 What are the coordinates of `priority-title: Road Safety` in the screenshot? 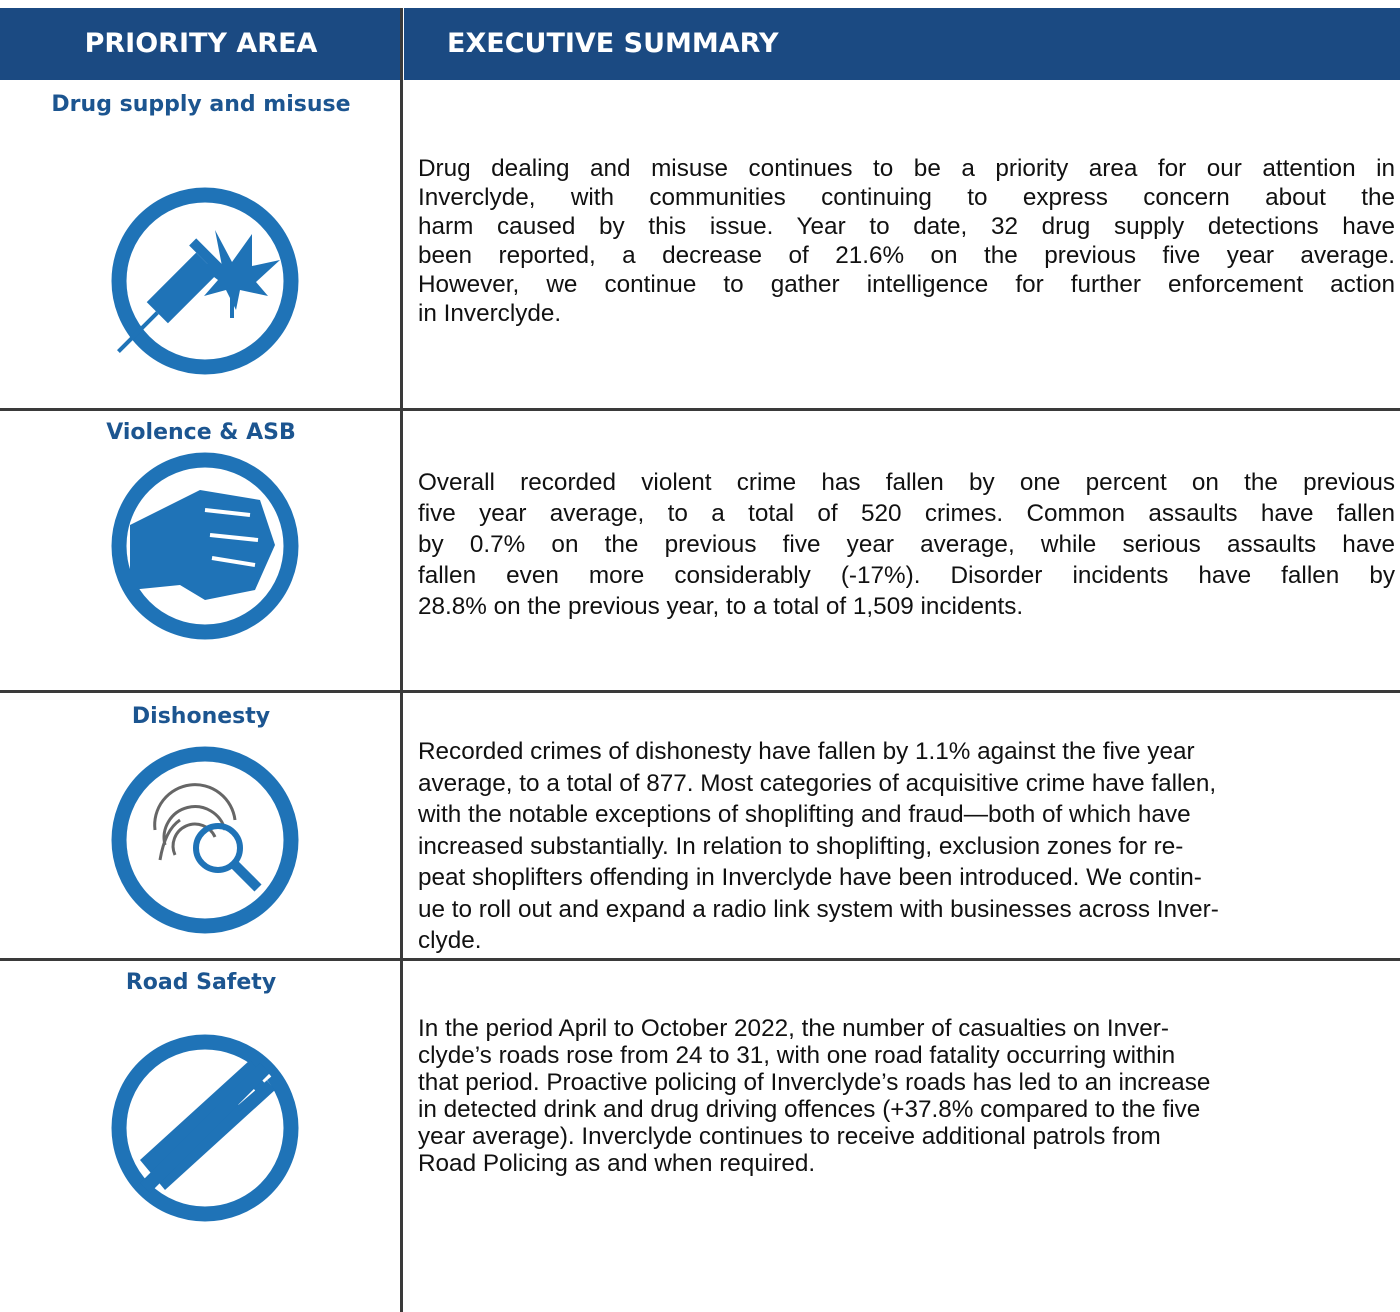 It's located at (201, 982).